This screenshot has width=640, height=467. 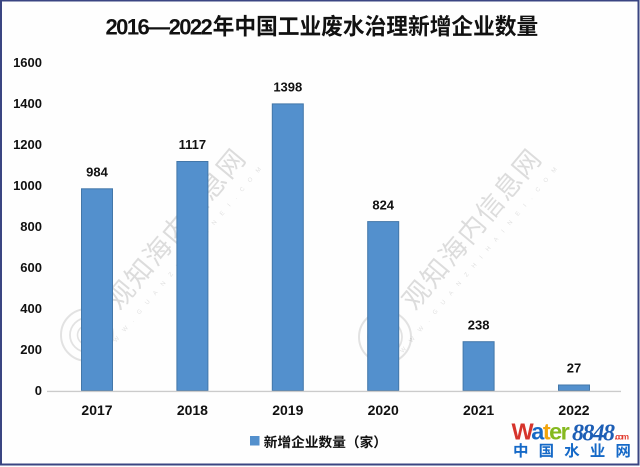 What do you see at coordinates (574, 368) in the screenshot?
I see `svg-text: 27` at bounding box center [574, 368].